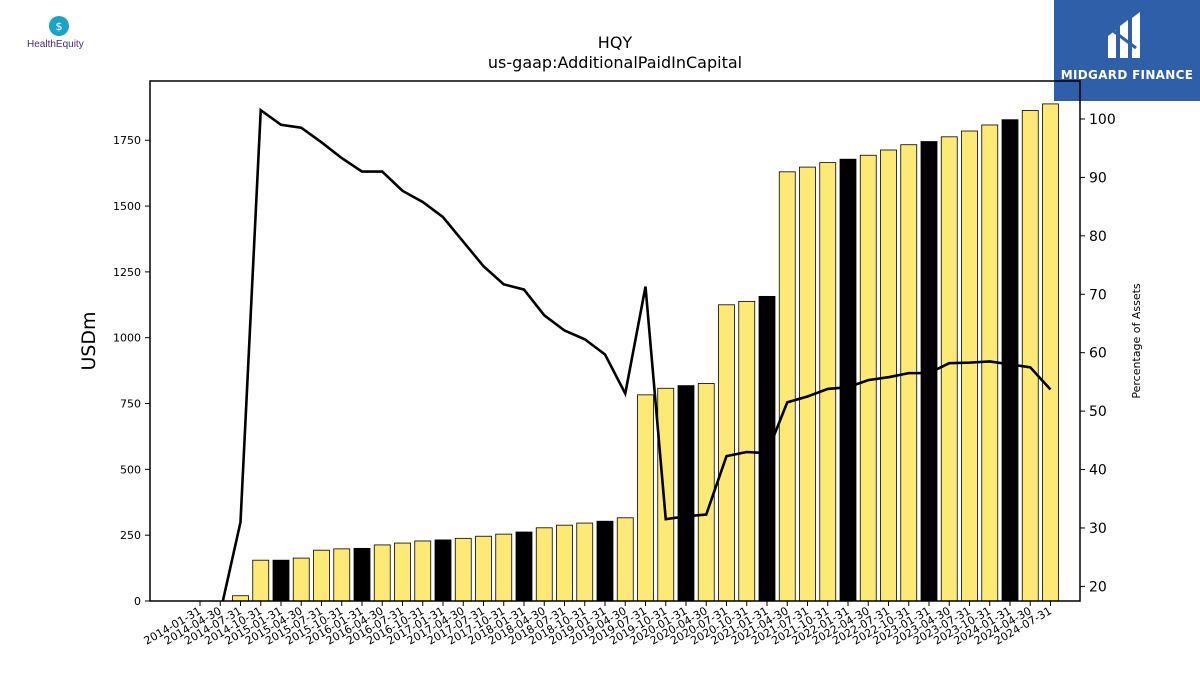  I want to click on y-tick-label: 0, so click(137, 601).